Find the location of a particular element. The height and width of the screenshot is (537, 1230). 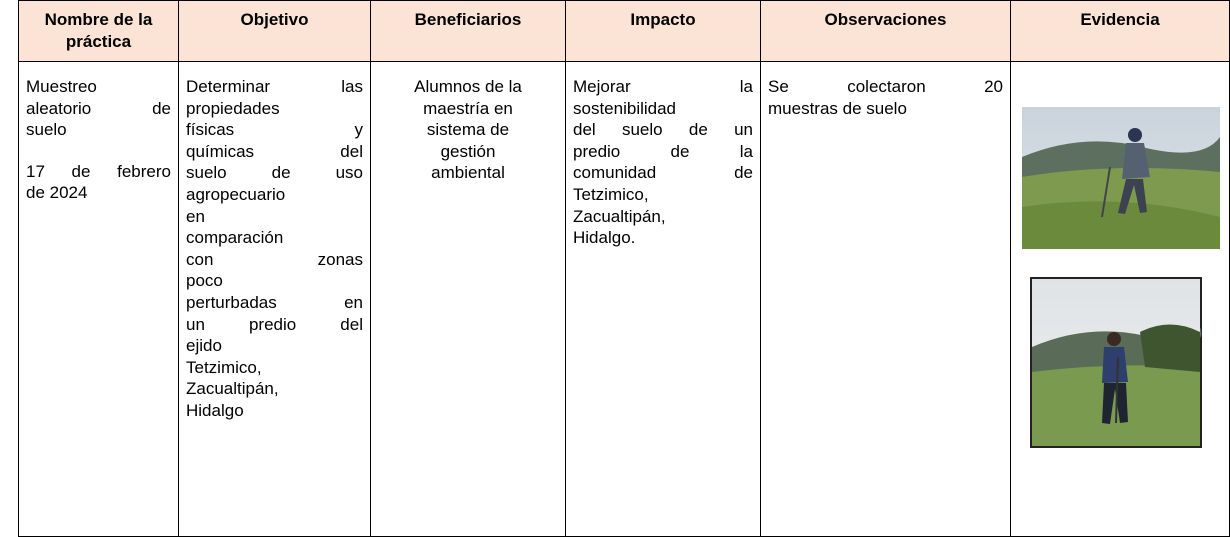

text-line: agropecuario is located at coordinates (236, 194).